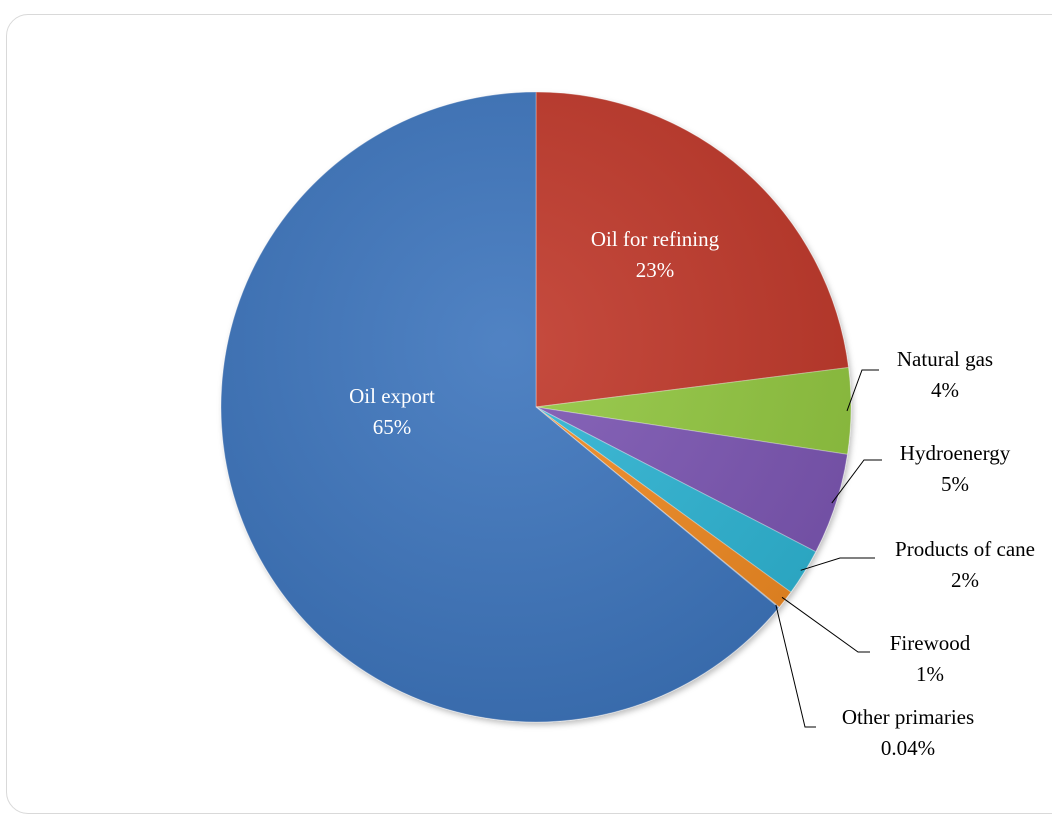 The image size is (1052, 814). What do you see at coordinates (825, 624) in the screenshot?
I see `leader-line-firewood` at bounding box center [825, 624].